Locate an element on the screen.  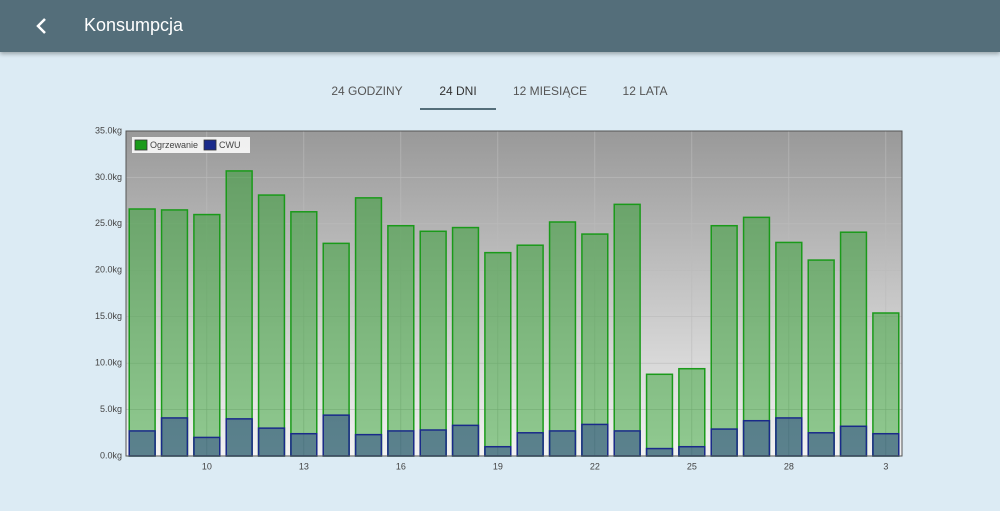
legend-box is located at coordinates (191, 145).